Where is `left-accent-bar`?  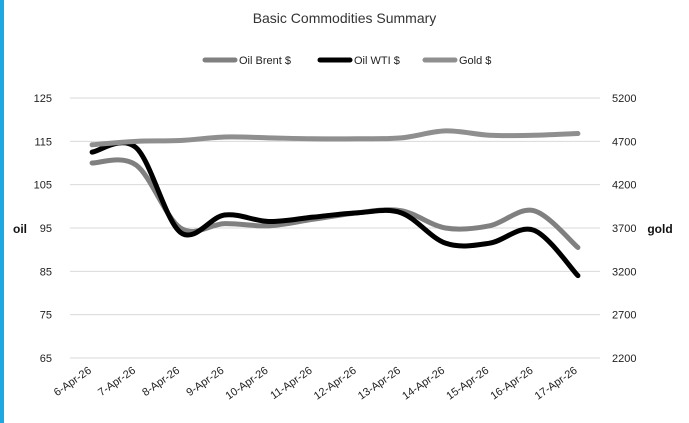 left-accent-bar is located at coordinates (2, 211).